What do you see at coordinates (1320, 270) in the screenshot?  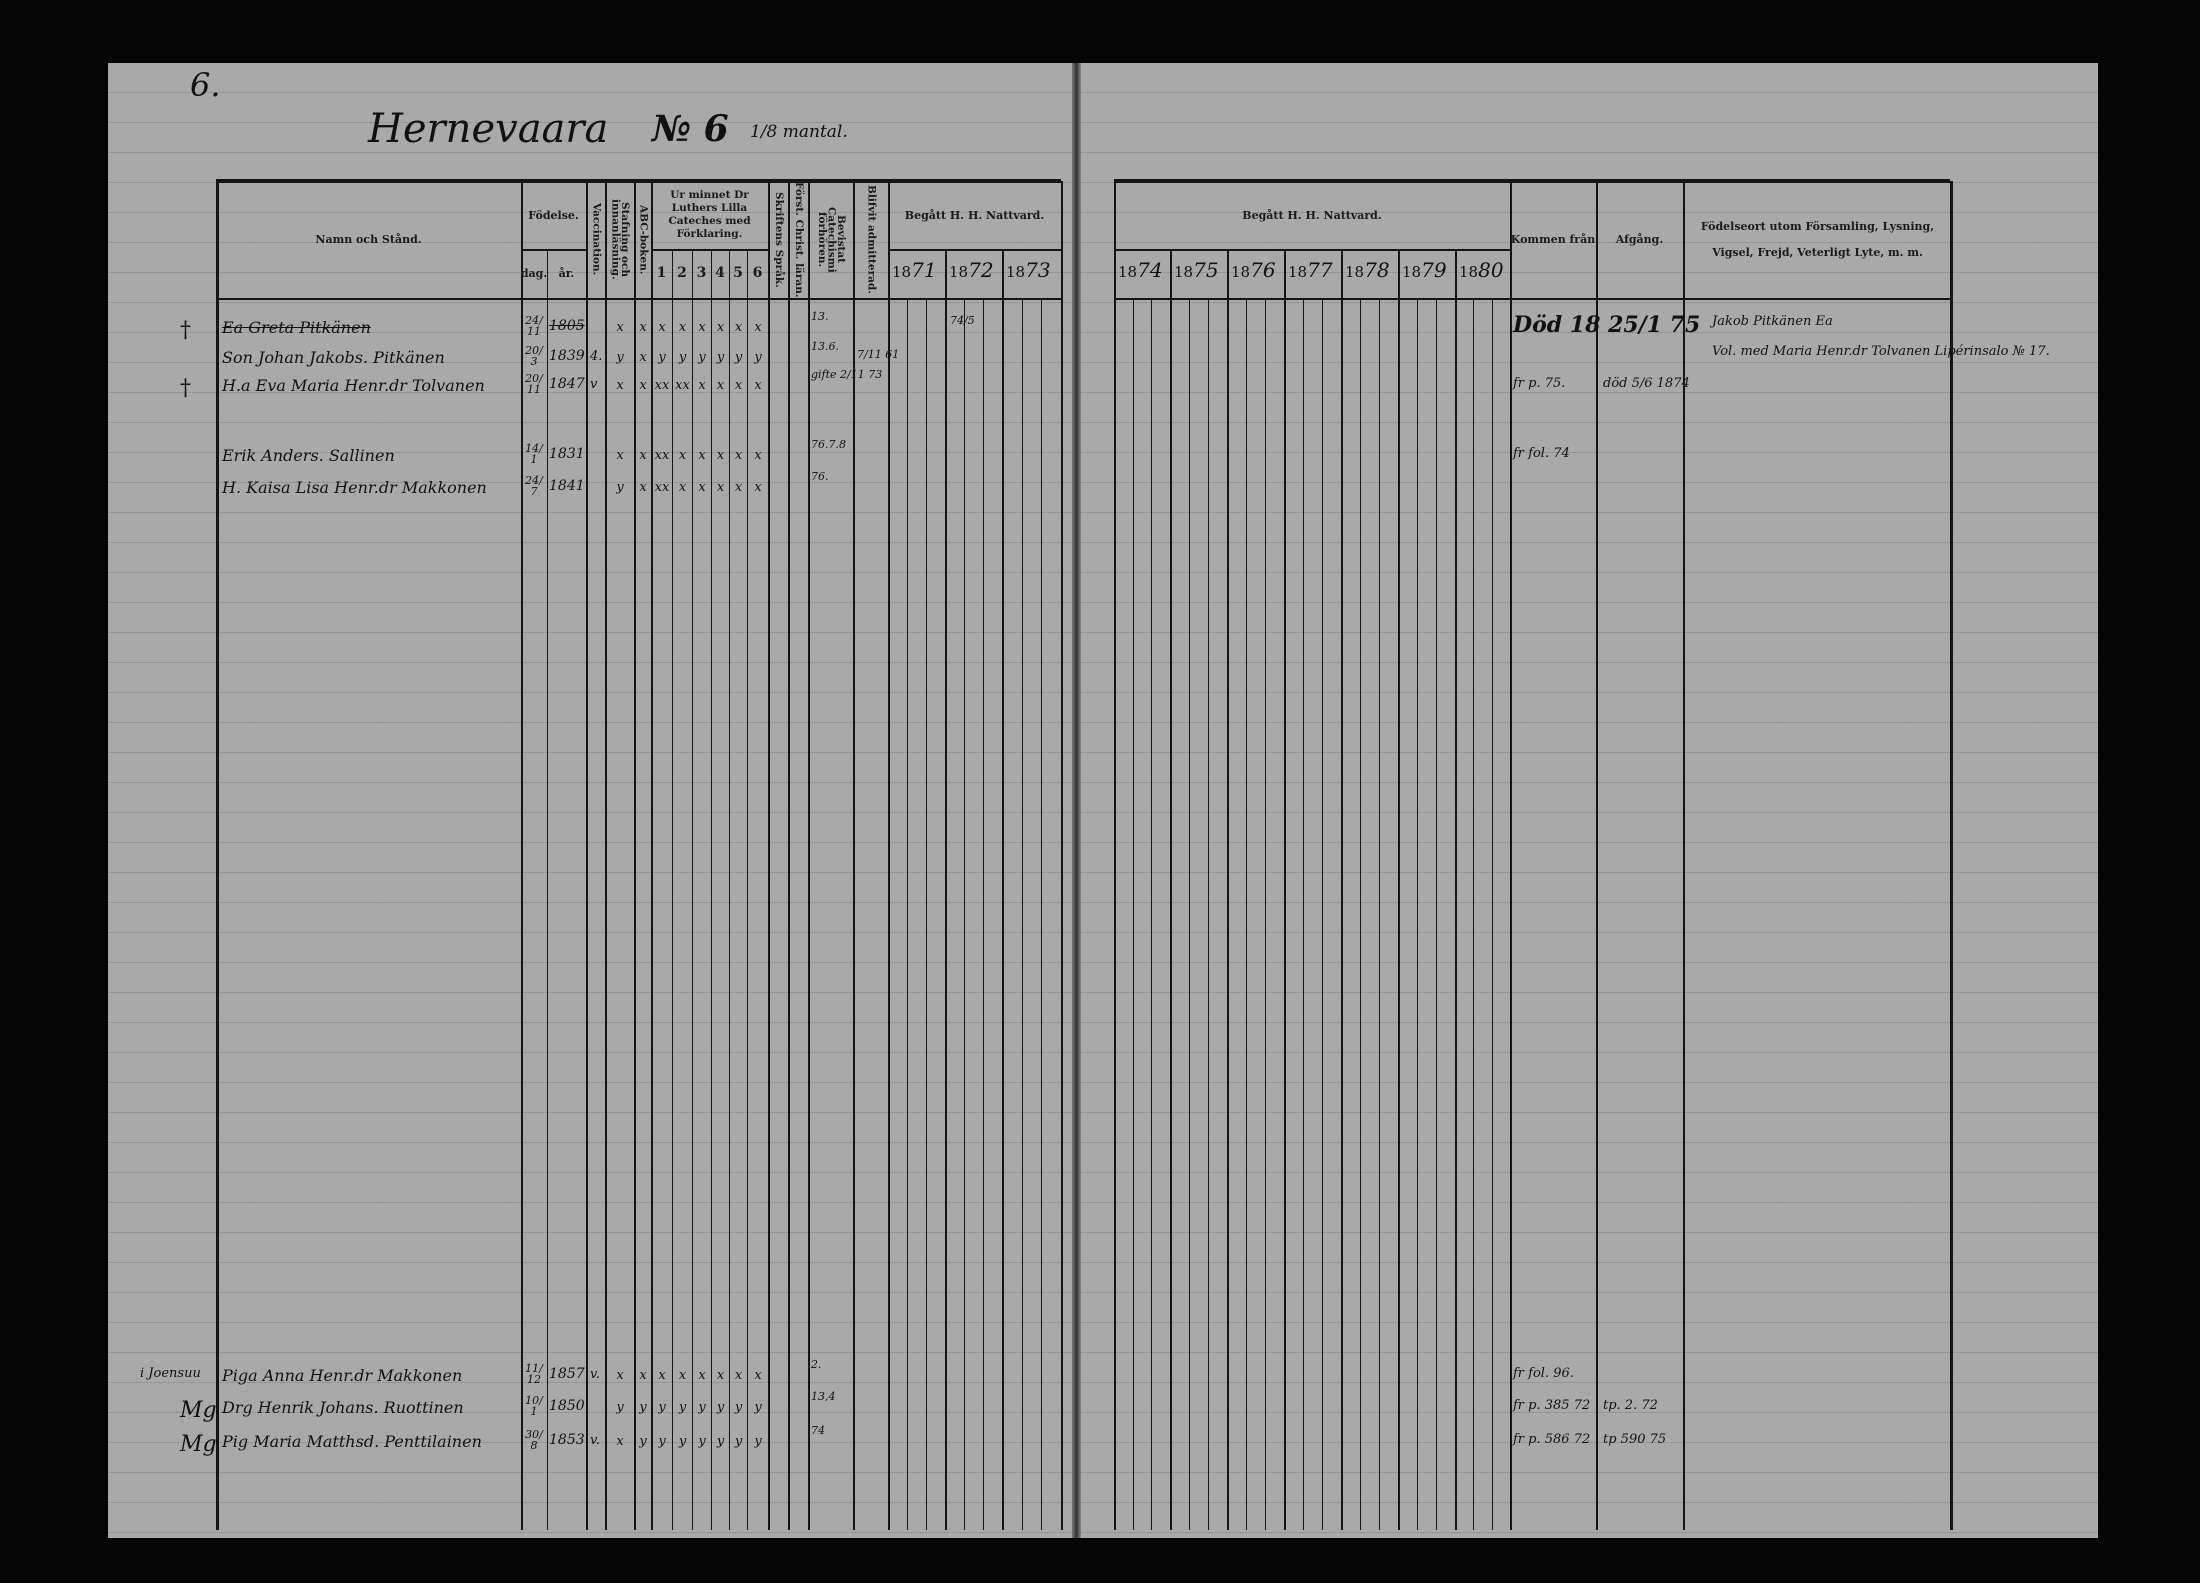 I see `year-handwritten: 77` at bounding box center [1320, 270].